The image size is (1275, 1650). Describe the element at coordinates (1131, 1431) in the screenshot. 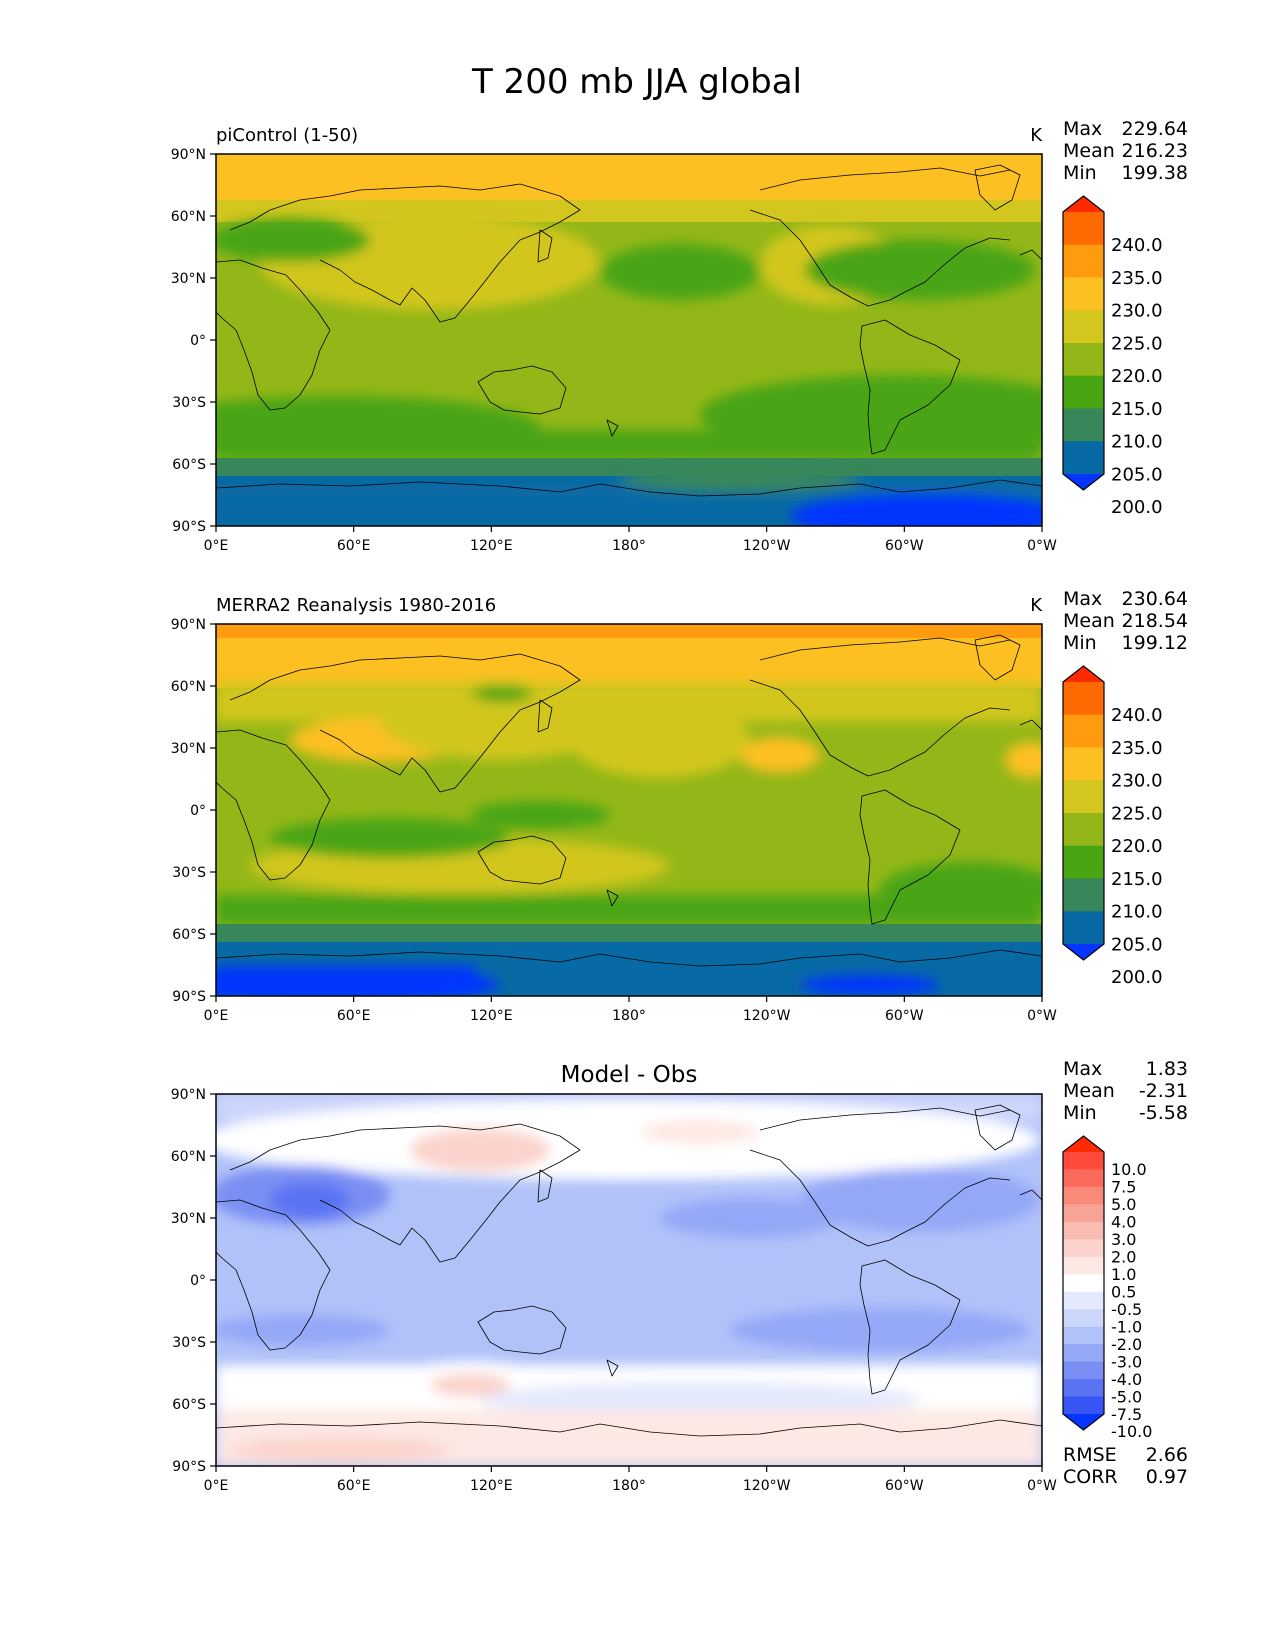

I see `colorbar-label: -10.0` at that location.